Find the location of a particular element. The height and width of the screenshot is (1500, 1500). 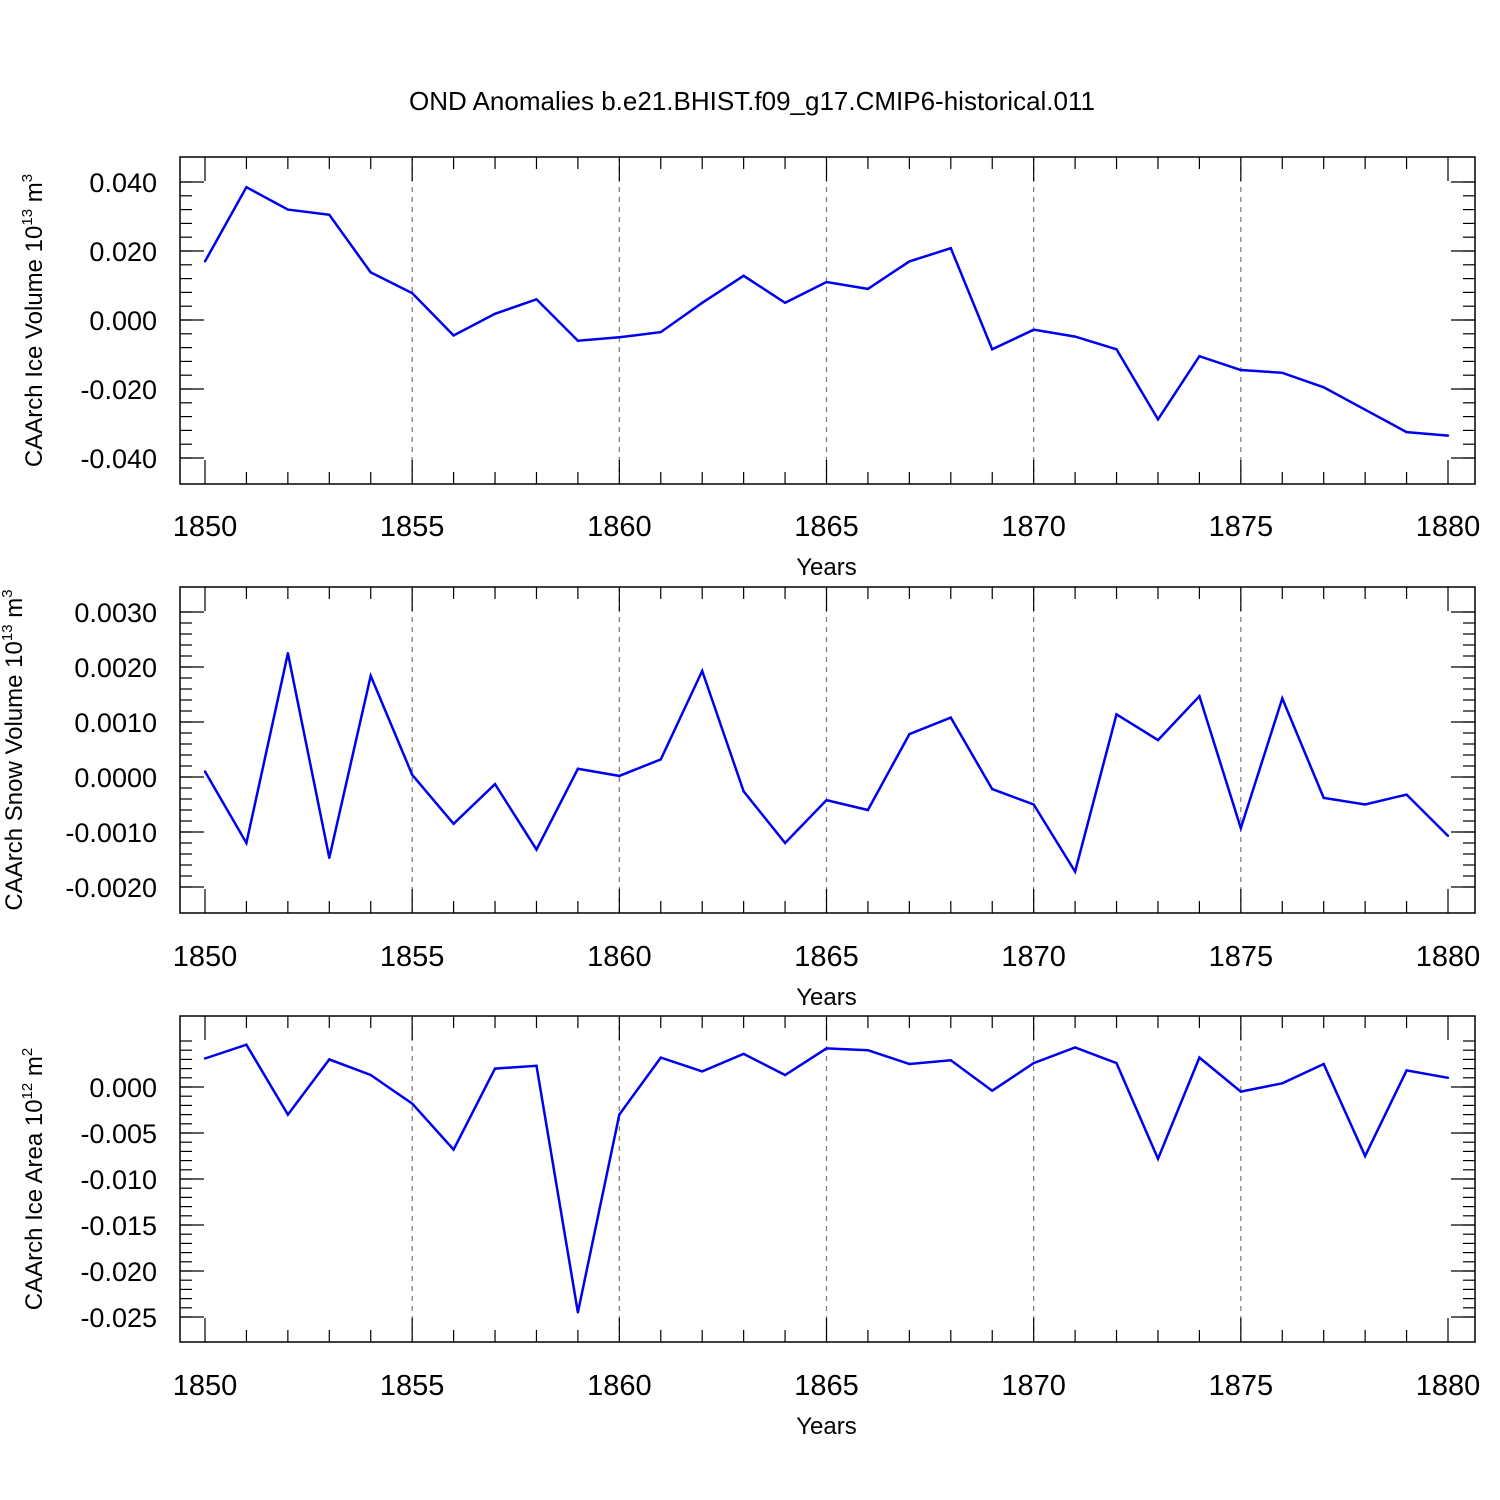

y-axis-title-exp: 12 is located at coordinates (27, 1091).